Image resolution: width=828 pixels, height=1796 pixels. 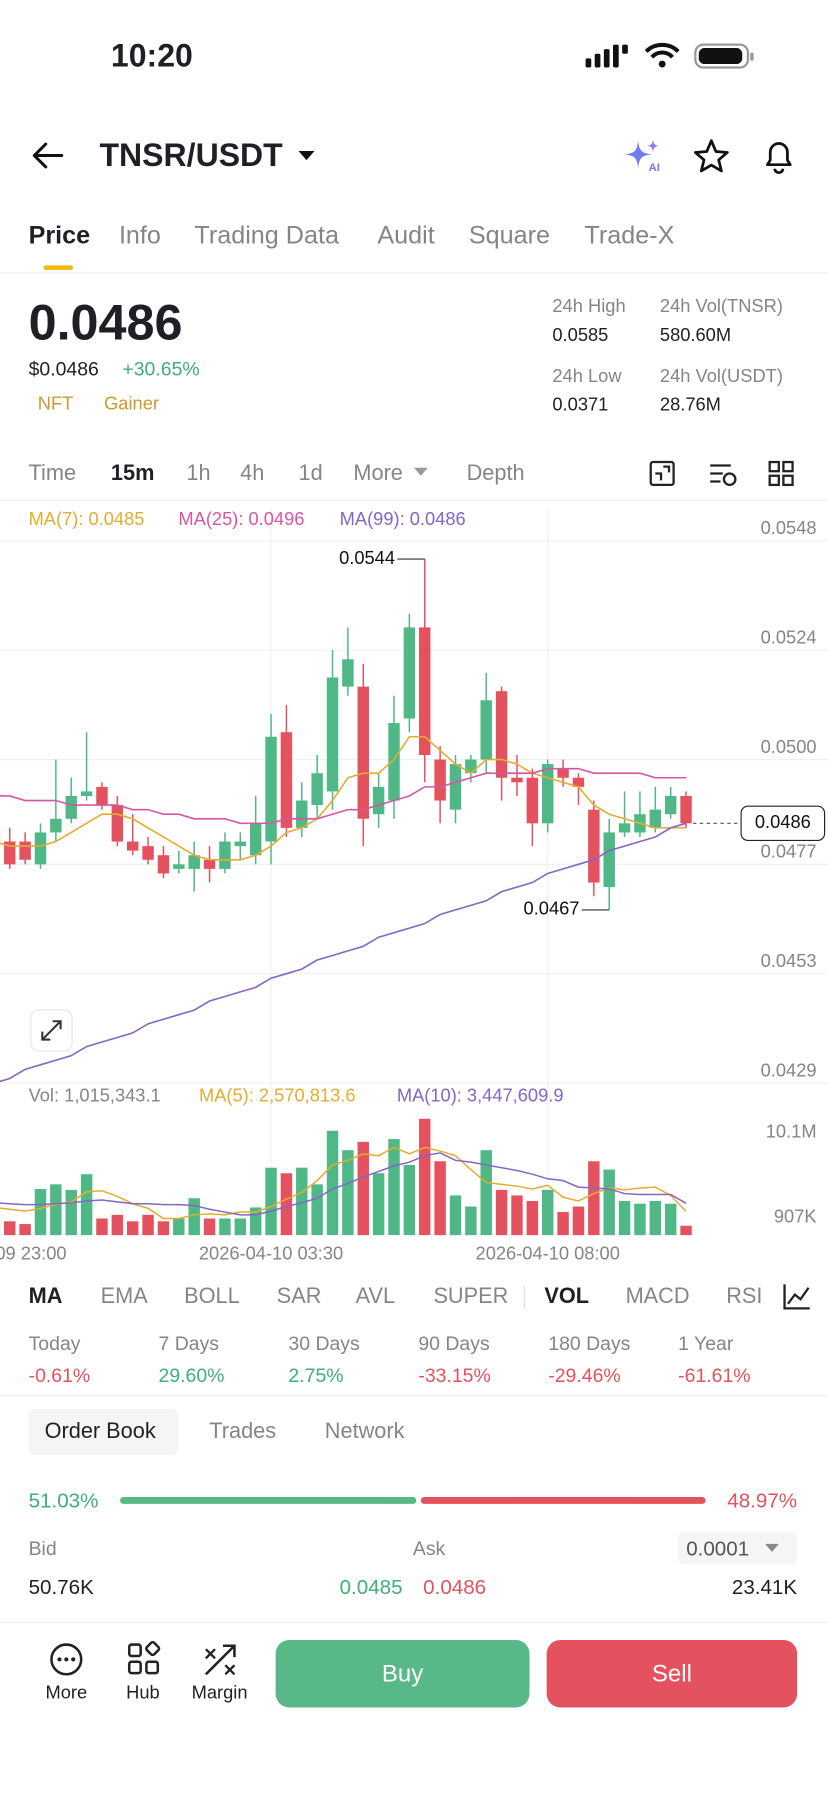 What do you see at coordinates (580, 336) in the screenshot?
I see `stat-value: 0.0585` at bounding box center [580, 336].